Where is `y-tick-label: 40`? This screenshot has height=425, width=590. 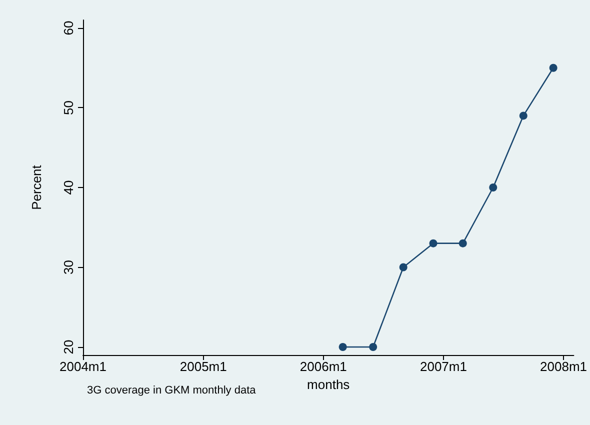 y-tick-label: 40 is located at coordinates (68, 187).